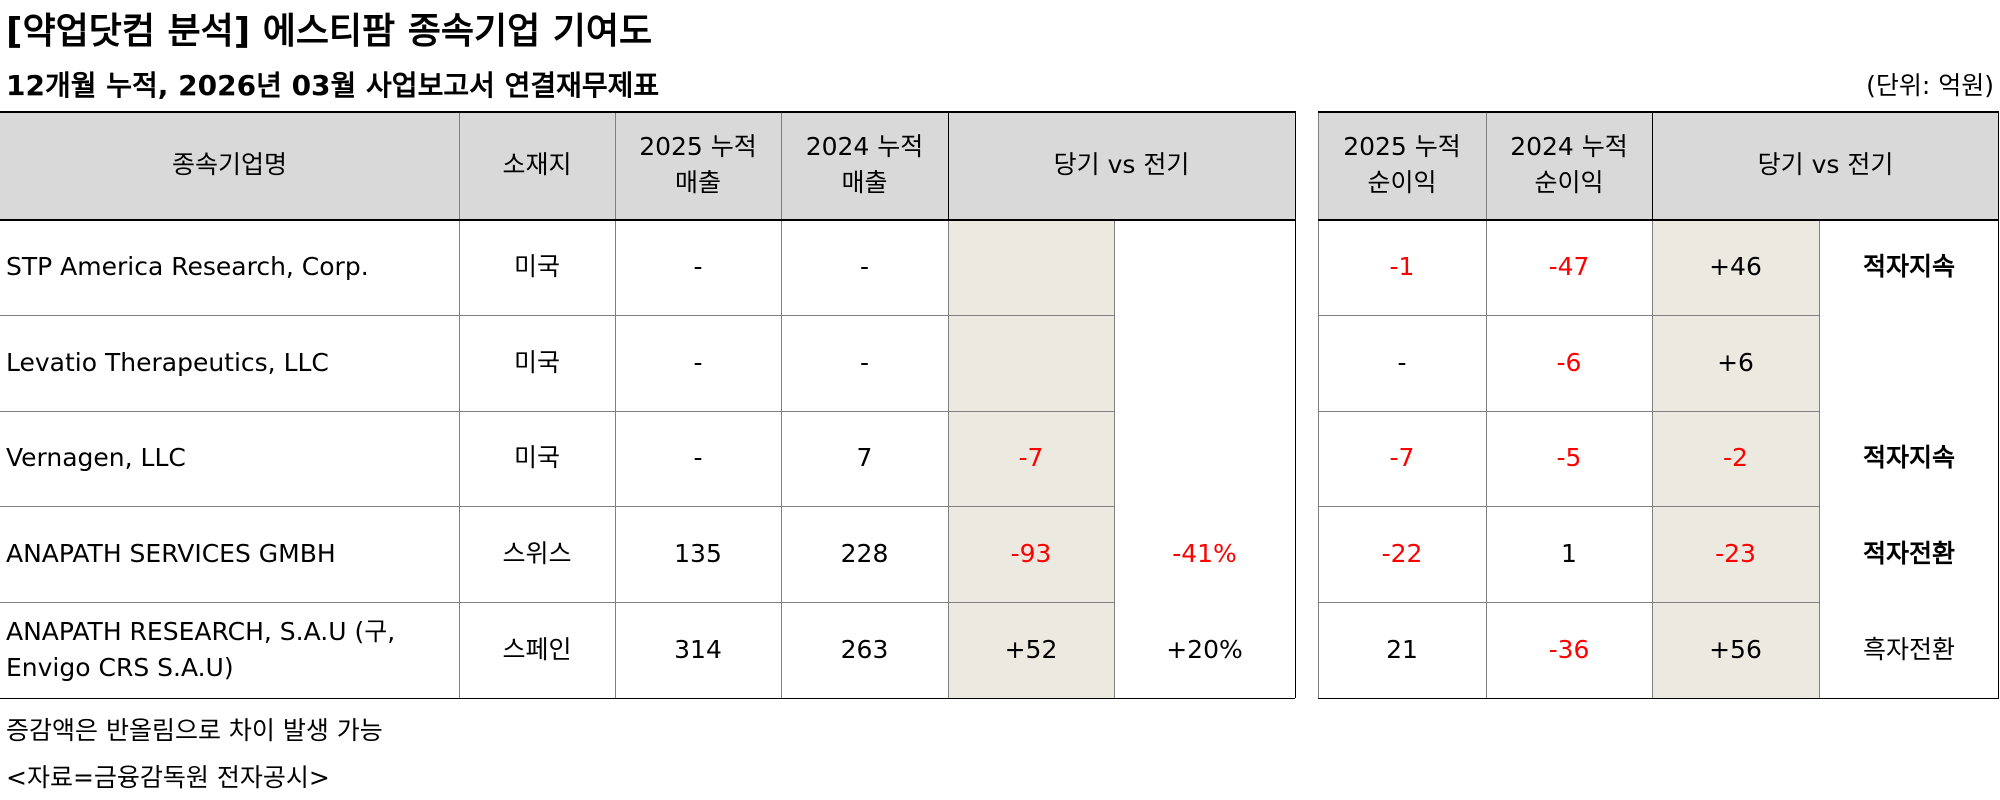  I want to click on unit-label: (단위: 억원), so click(1930, 85).